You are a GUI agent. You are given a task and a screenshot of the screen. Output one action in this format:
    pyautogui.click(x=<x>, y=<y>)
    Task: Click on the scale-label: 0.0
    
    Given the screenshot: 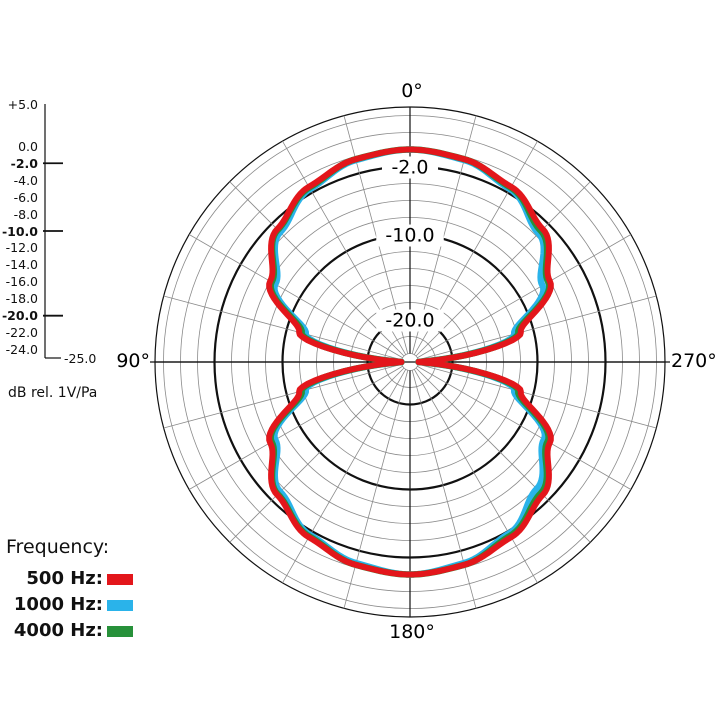 What is the action you would take?
    pyautogui.click(x=28, y=146)
    